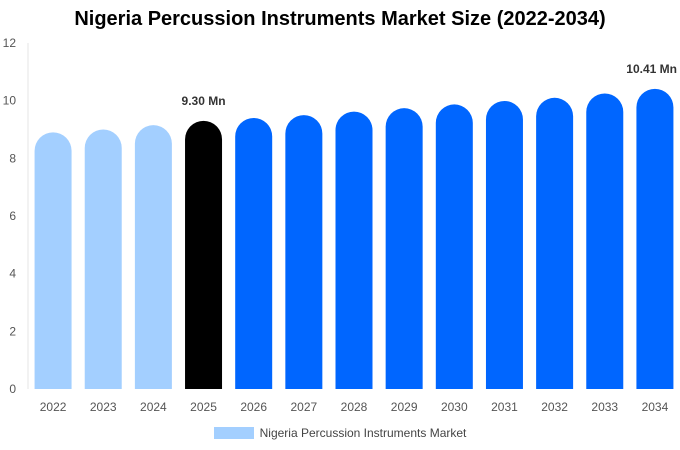 This screenshot has height=450, width=680. Describe the element at coordinates (404, 407) in the screenshot. I see `x-tick-label: 2029` at that location.